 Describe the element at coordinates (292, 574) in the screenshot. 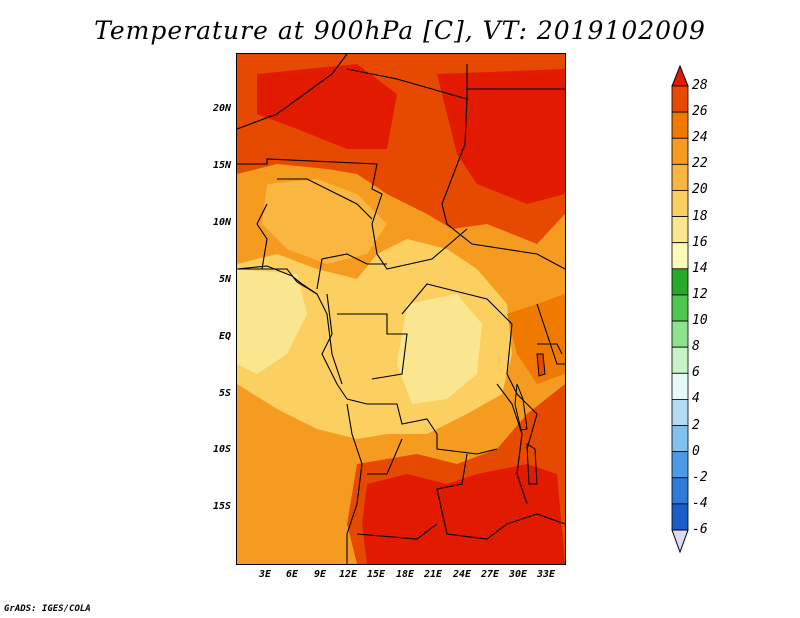

I see `lon-tick-label: 6E` at that location.